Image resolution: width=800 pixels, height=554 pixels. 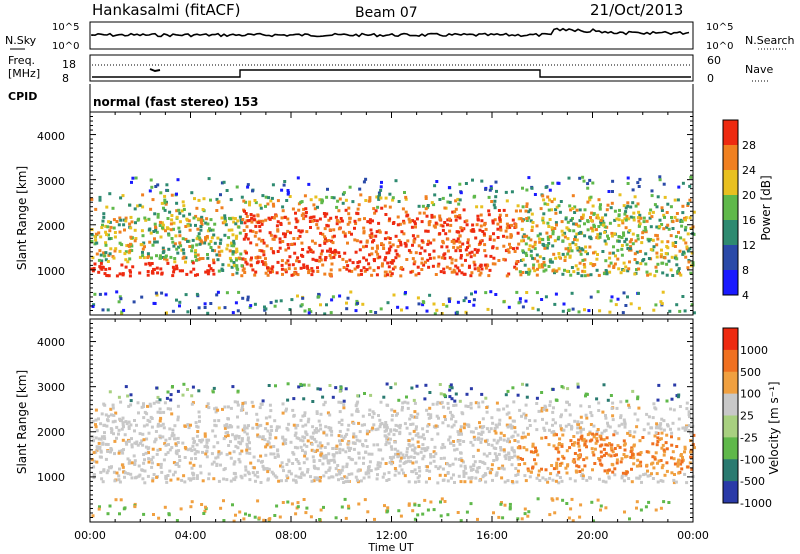 I want to click on colorbar-tick: 12, so click(x=749, y=245).